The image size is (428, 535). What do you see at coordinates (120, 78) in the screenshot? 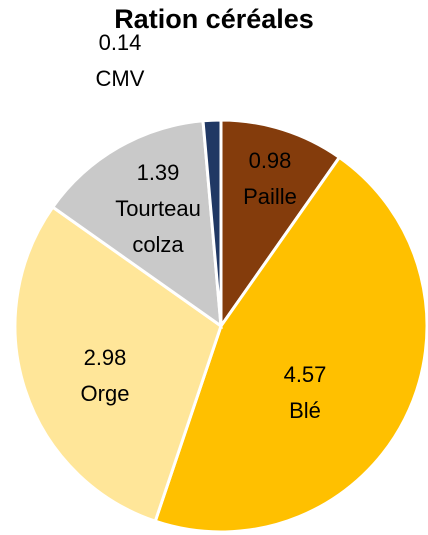
I see `category-label: CMV` at bounding box center [120, 78].